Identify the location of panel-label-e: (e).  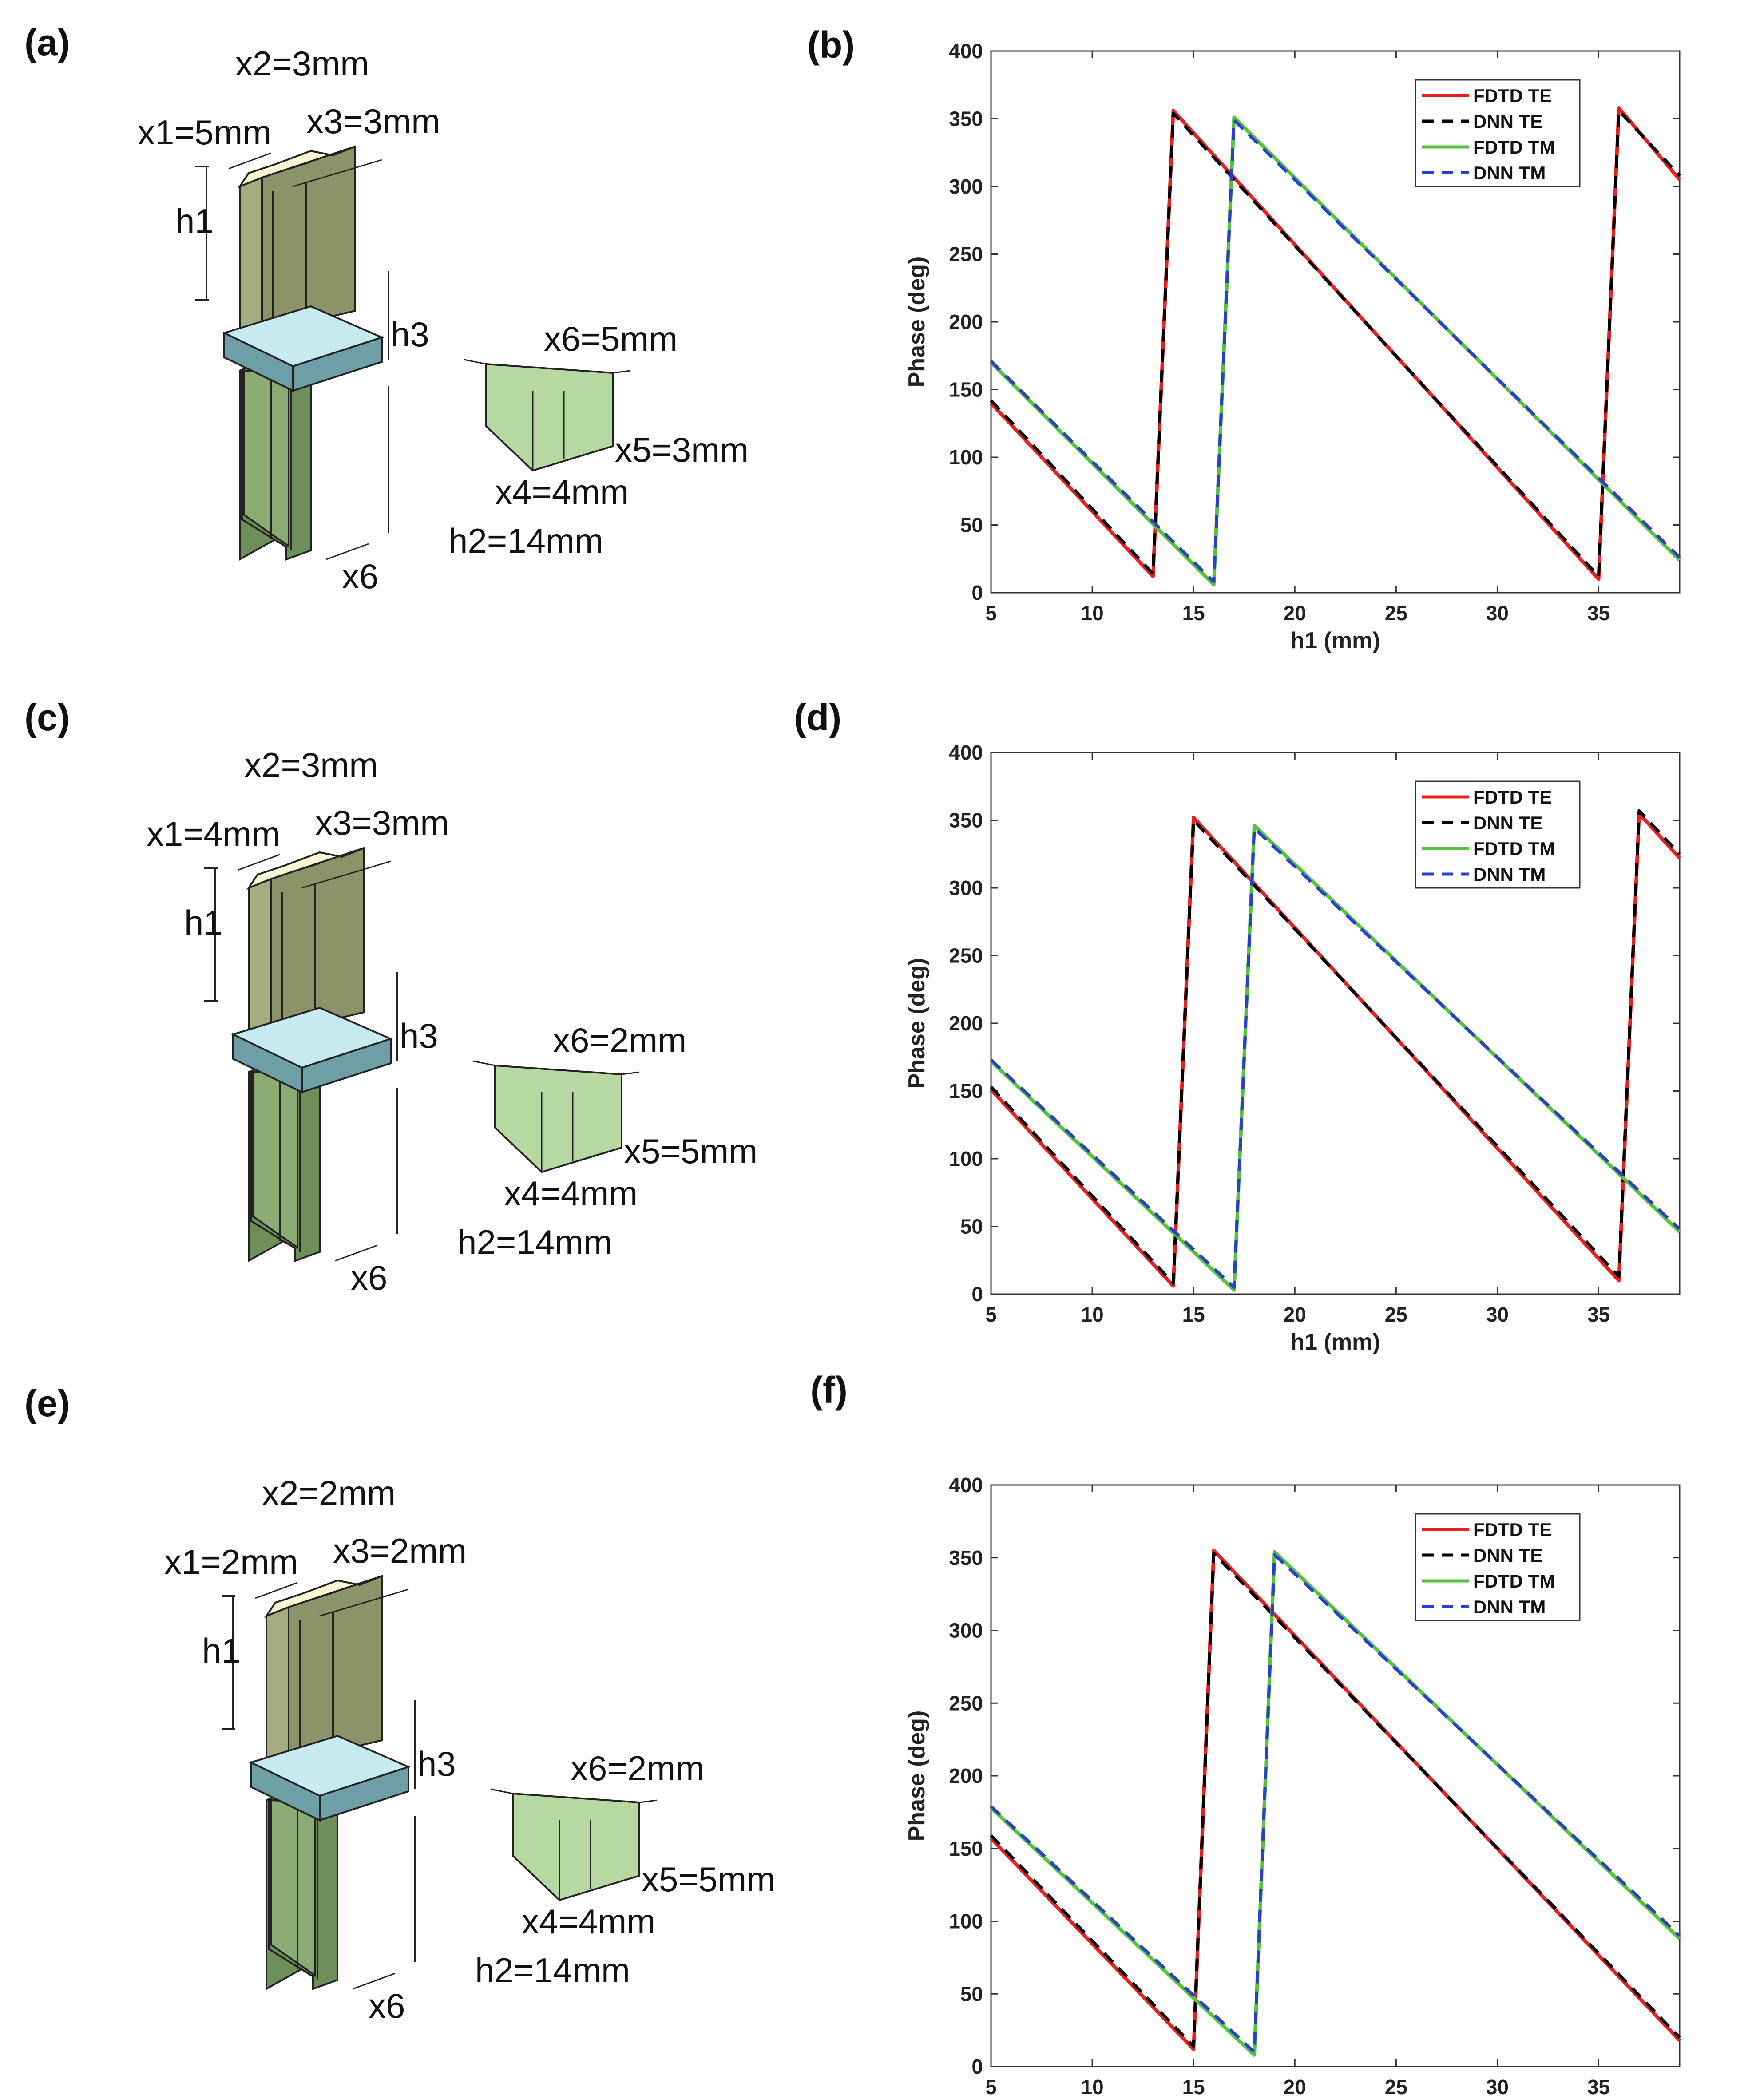
(47, 1403).